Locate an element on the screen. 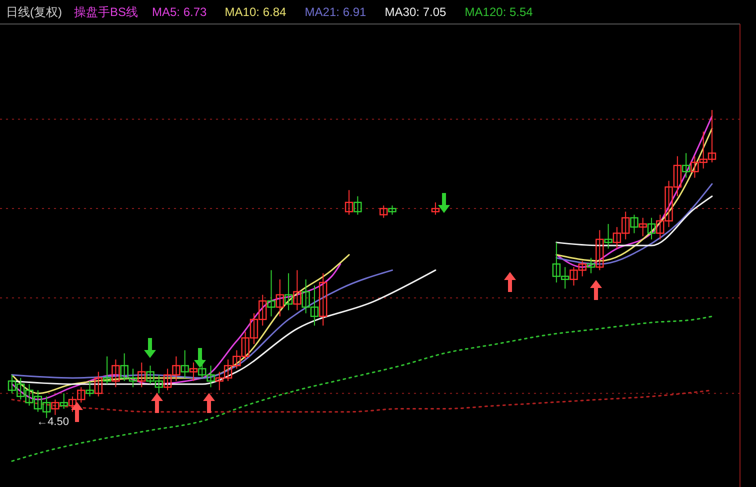 This screenshot has height=487, width=756. chart-subtitle: 操盘手BS线 is located at coordinates (106, 12).